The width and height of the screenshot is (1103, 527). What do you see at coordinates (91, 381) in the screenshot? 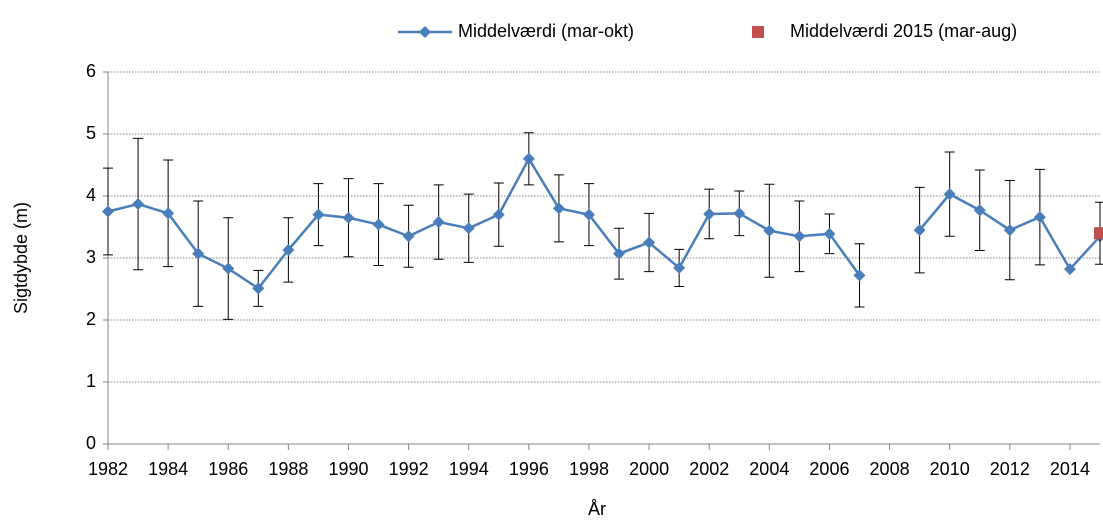
I see `y-tick-label: 1` at bounding box center [91, 381].